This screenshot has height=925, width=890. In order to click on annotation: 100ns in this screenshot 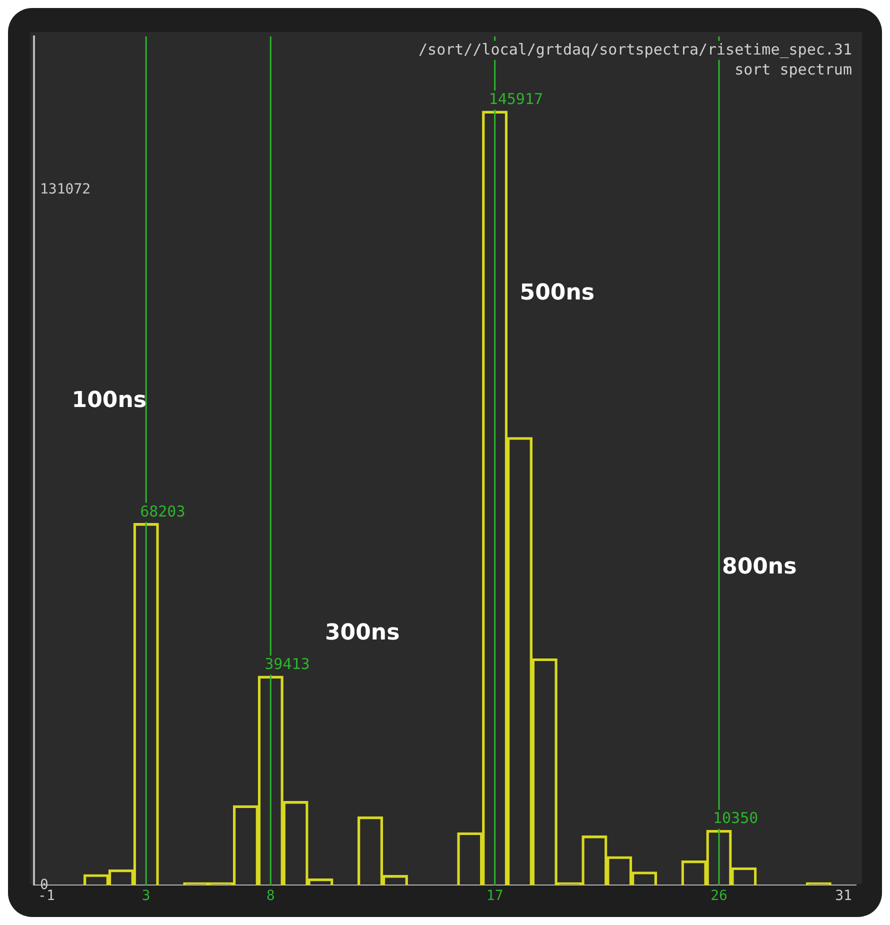, I will do `click(109, 401)`.